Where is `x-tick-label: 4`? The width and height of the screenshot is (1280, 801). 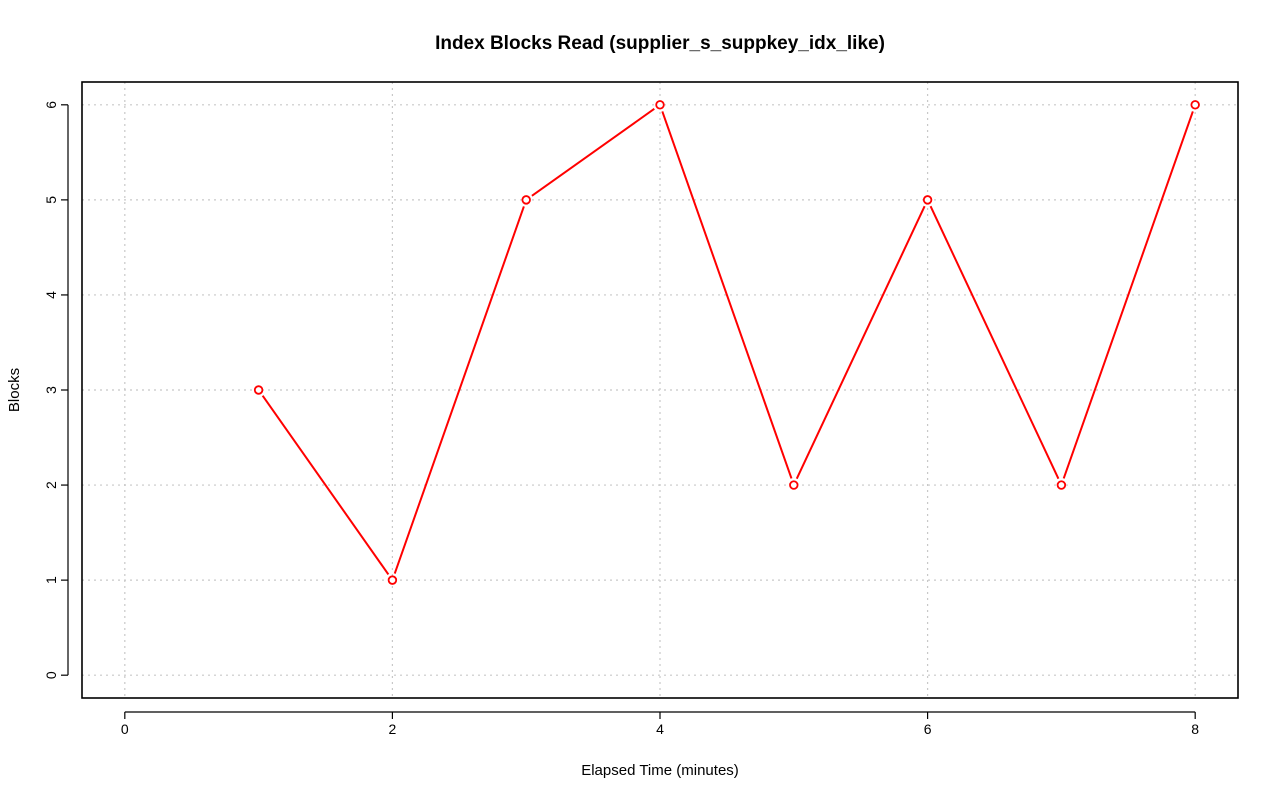 x-tick-label: 4 is located at coordinates (660, 729).